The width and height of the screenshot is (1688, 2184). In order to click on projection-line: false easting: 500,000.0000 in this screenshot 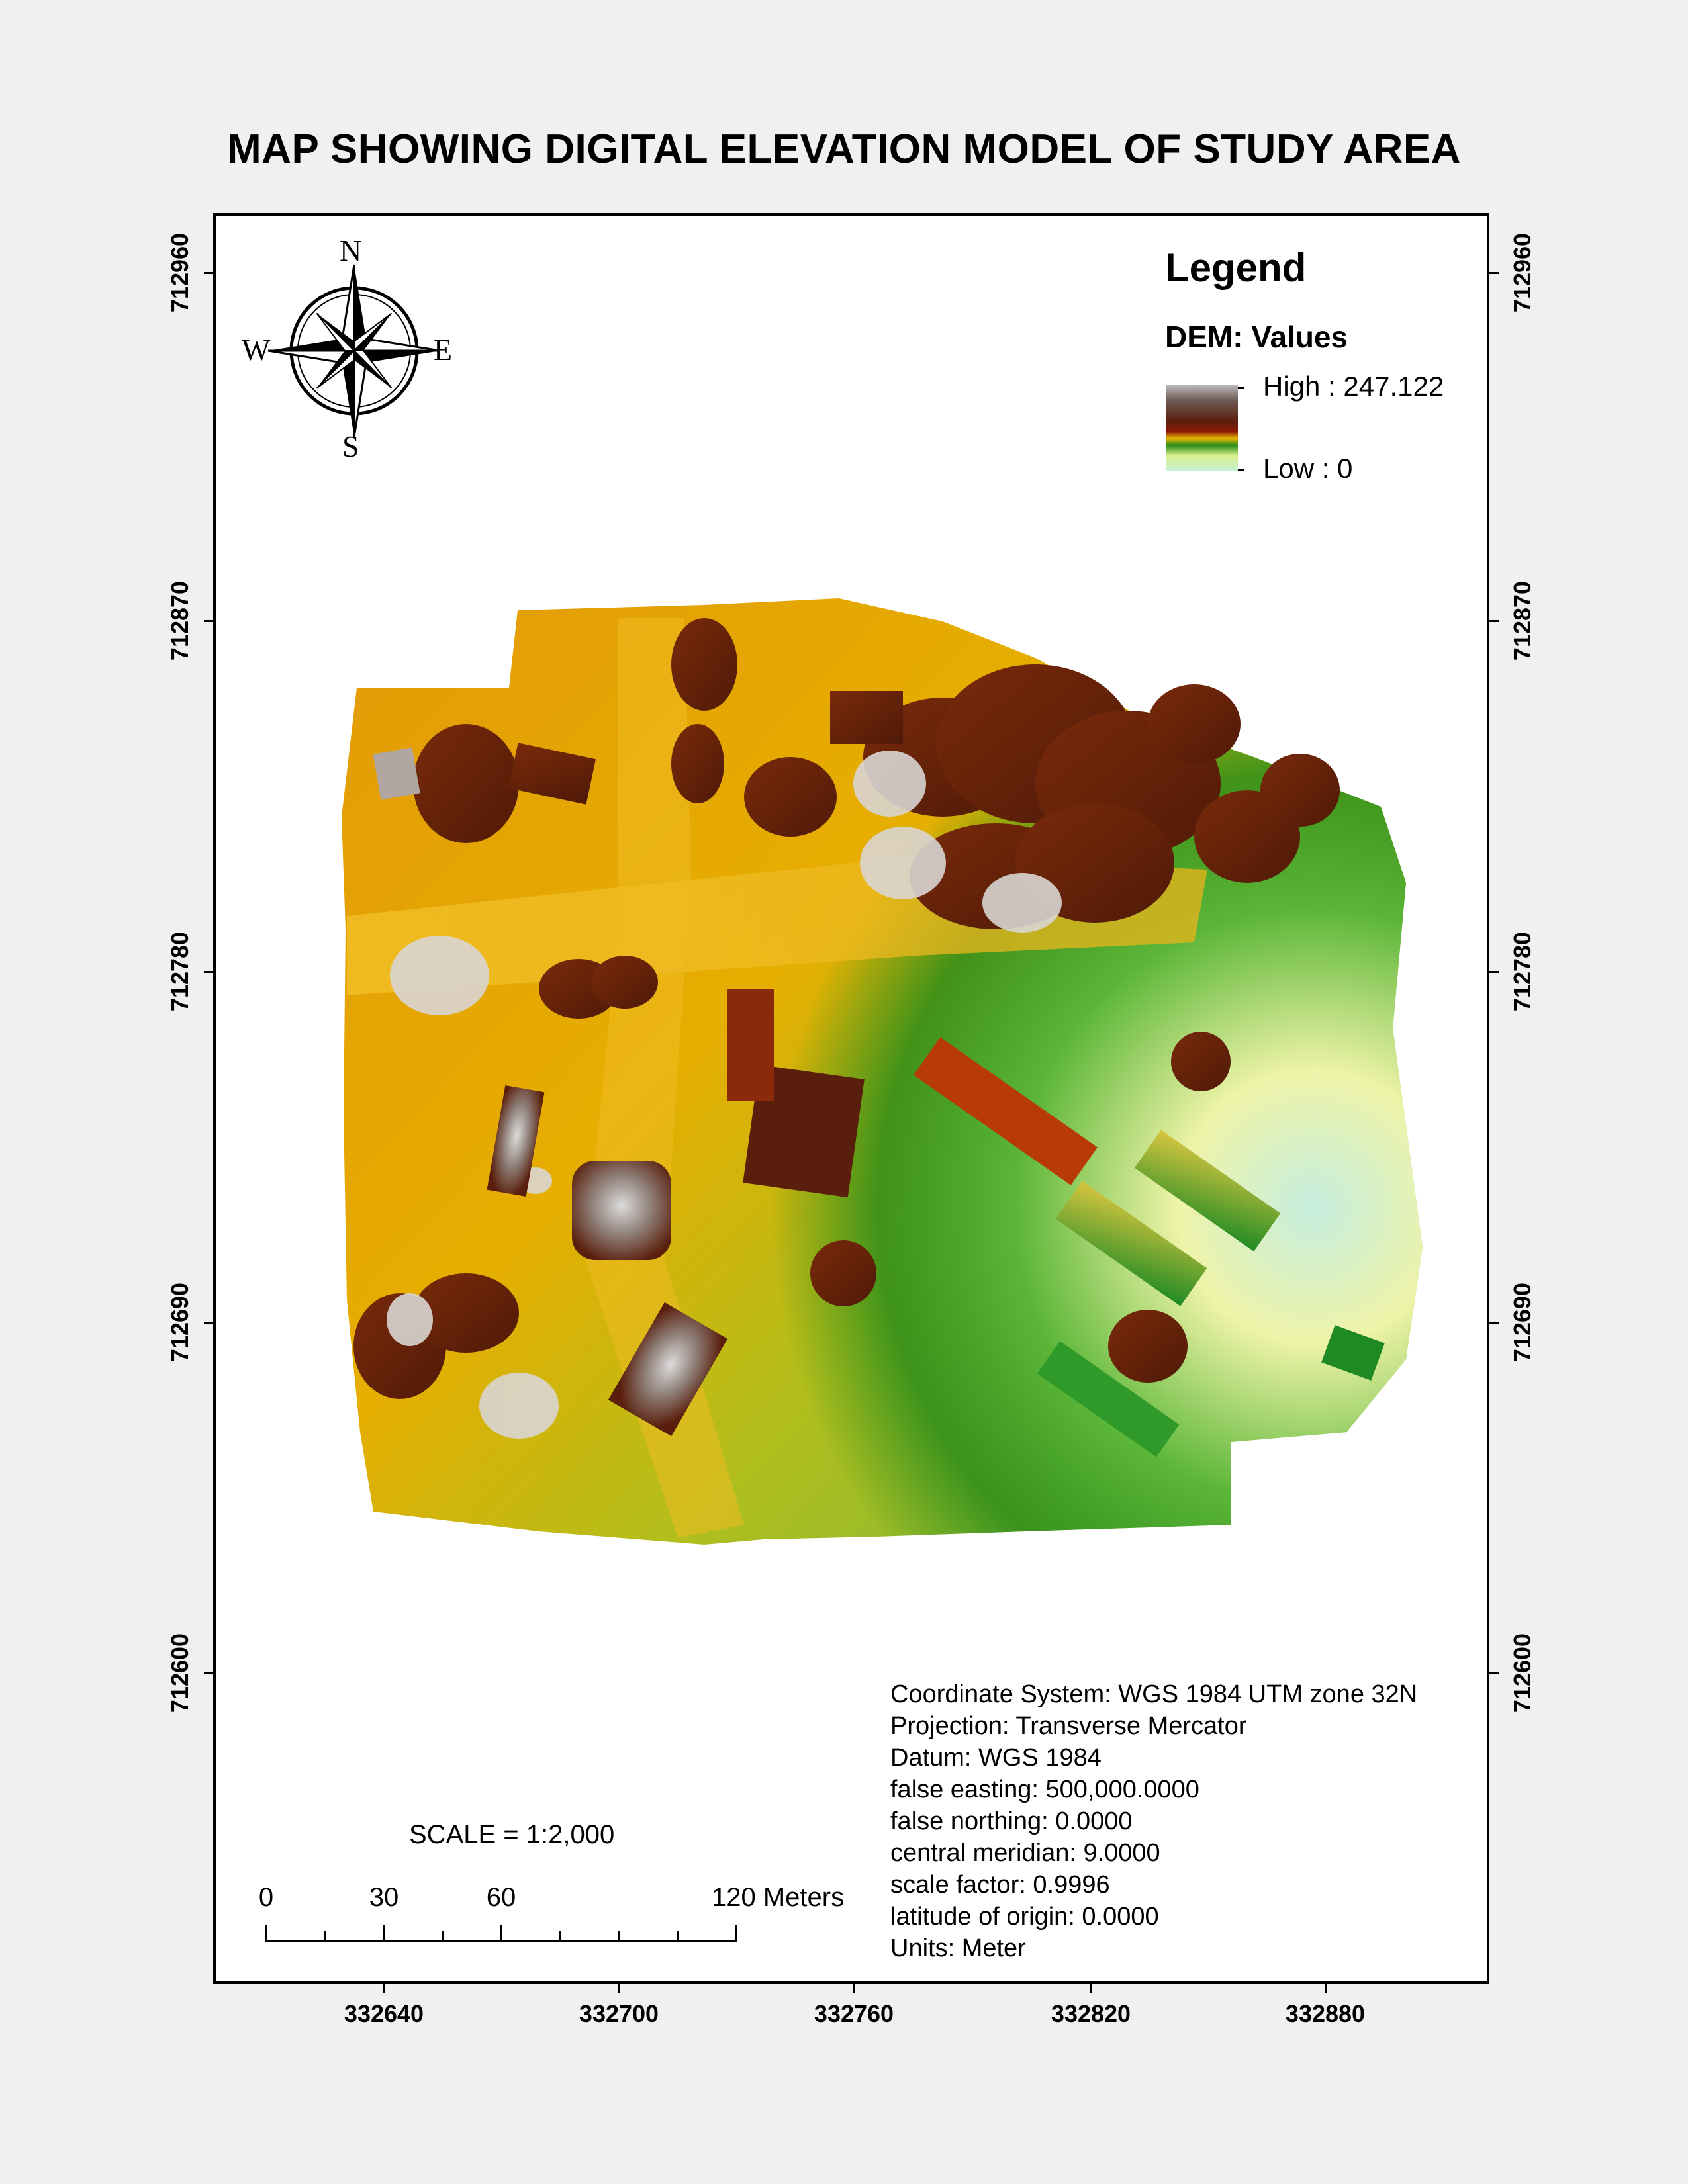, I will do `click(1044, 1789)`.